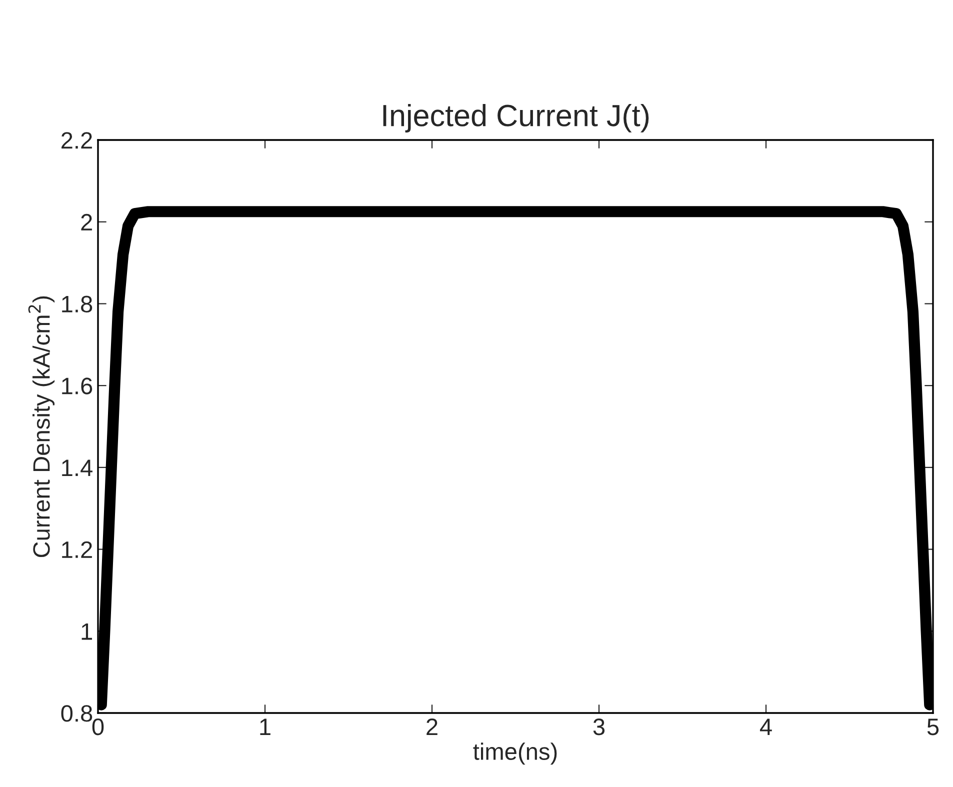  I want to click on chart-title: Injected Current J(t), so click(516, 118).